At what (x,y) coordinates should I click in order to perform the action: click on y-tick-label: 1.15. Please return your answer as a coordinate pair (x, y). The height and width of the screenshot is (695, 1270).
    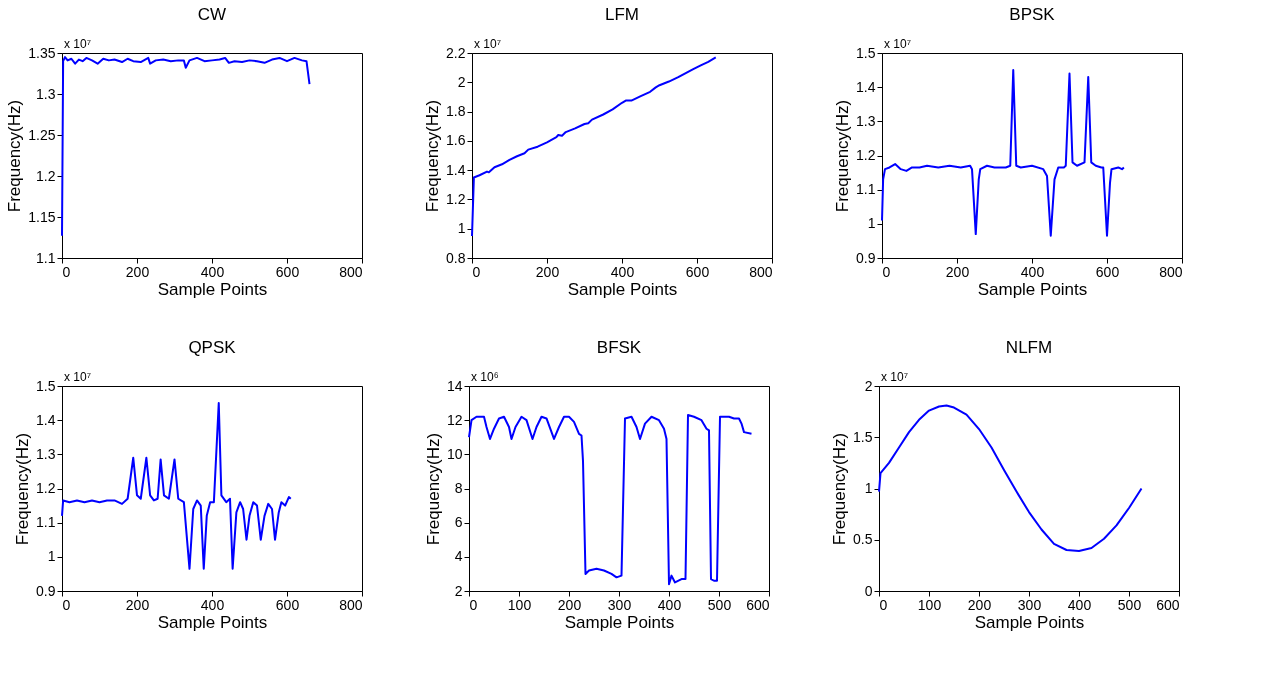
    Looking at the image, I should click on (42, 216).